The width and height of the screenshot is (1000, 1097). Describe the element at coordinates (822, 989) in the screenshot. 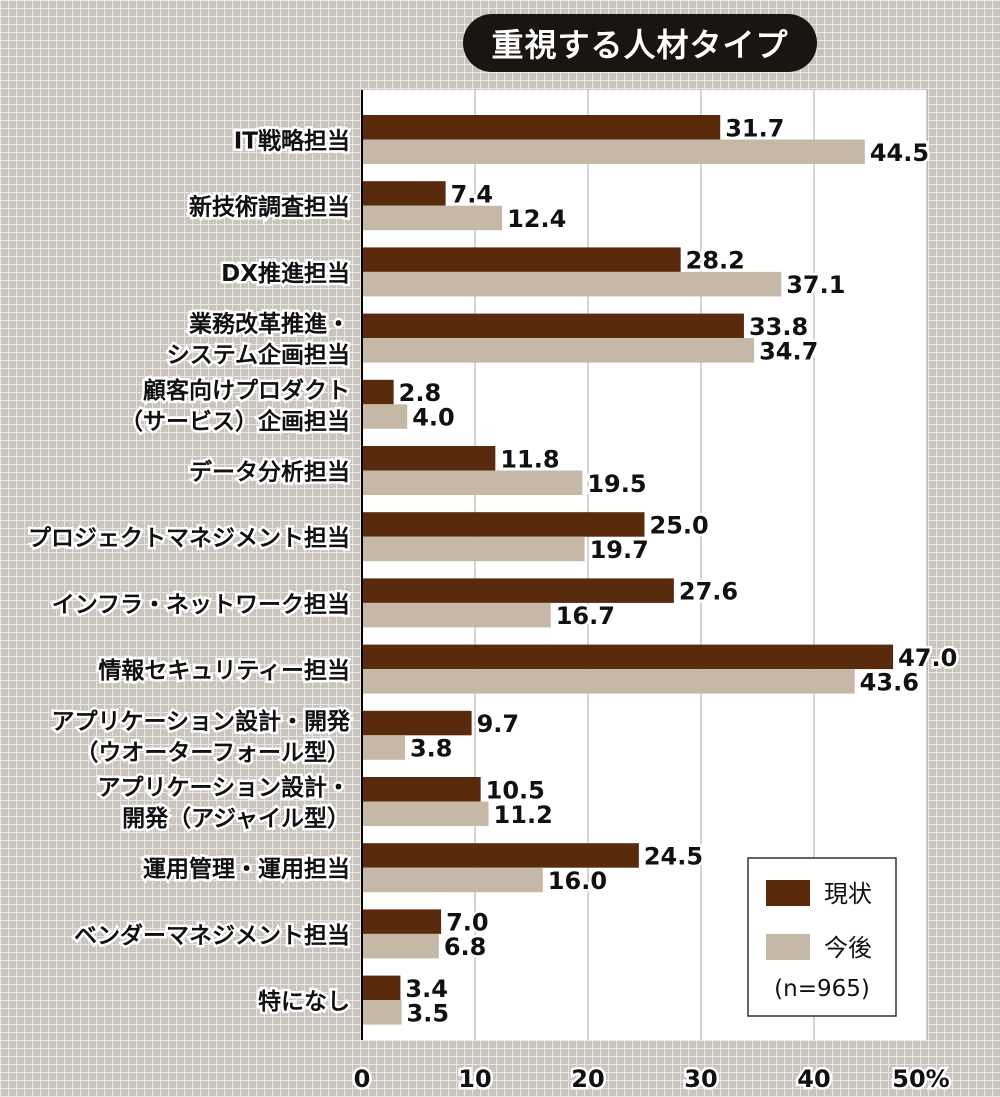

I see `sample-size-note: (n=965)` at that location.